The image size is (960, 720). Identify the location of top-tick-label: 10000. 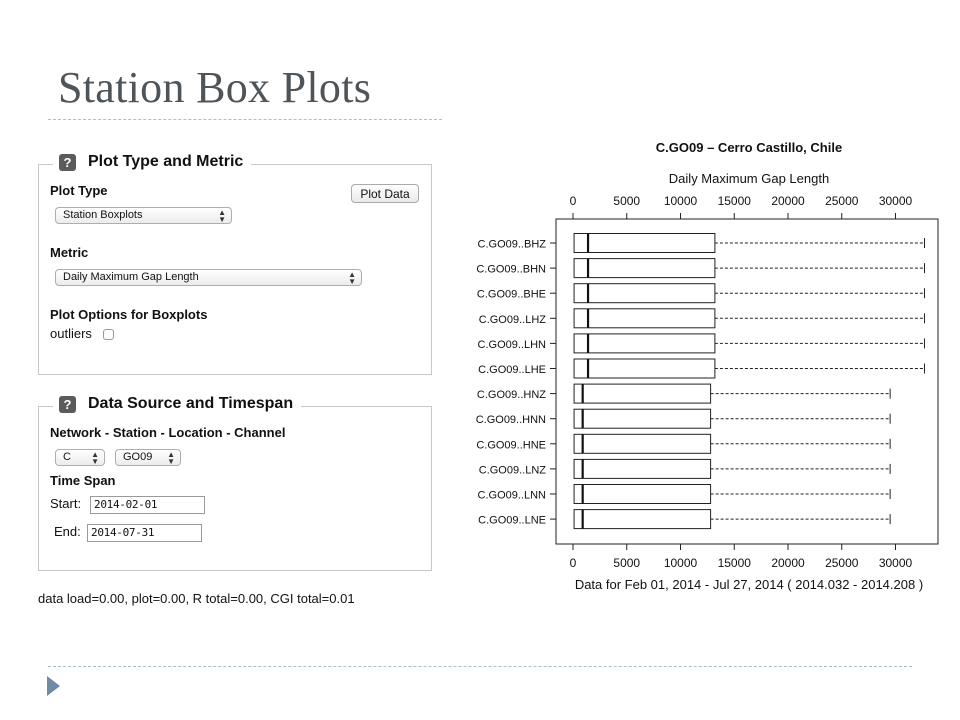
(681, 201).